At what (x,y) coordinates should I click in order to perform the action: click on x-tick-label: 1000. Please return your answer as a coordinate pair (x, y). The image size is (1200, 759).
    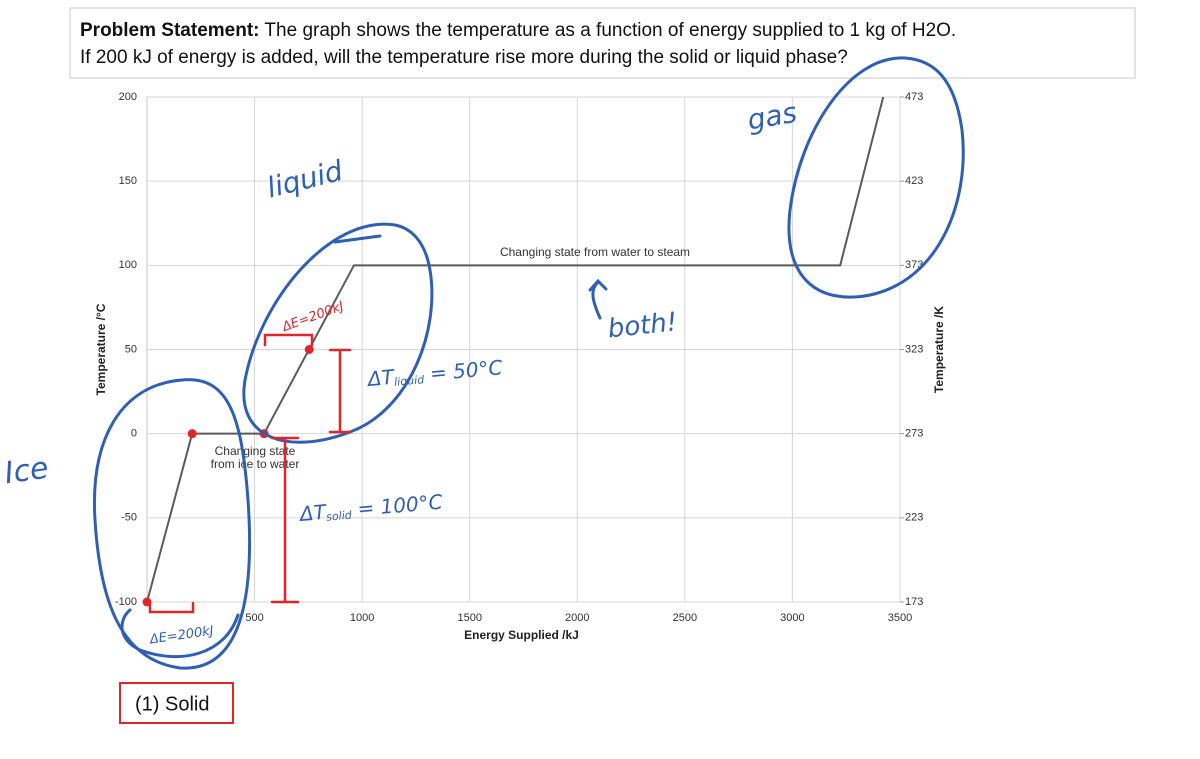
    Looking at the image, I should click on (362, 618).